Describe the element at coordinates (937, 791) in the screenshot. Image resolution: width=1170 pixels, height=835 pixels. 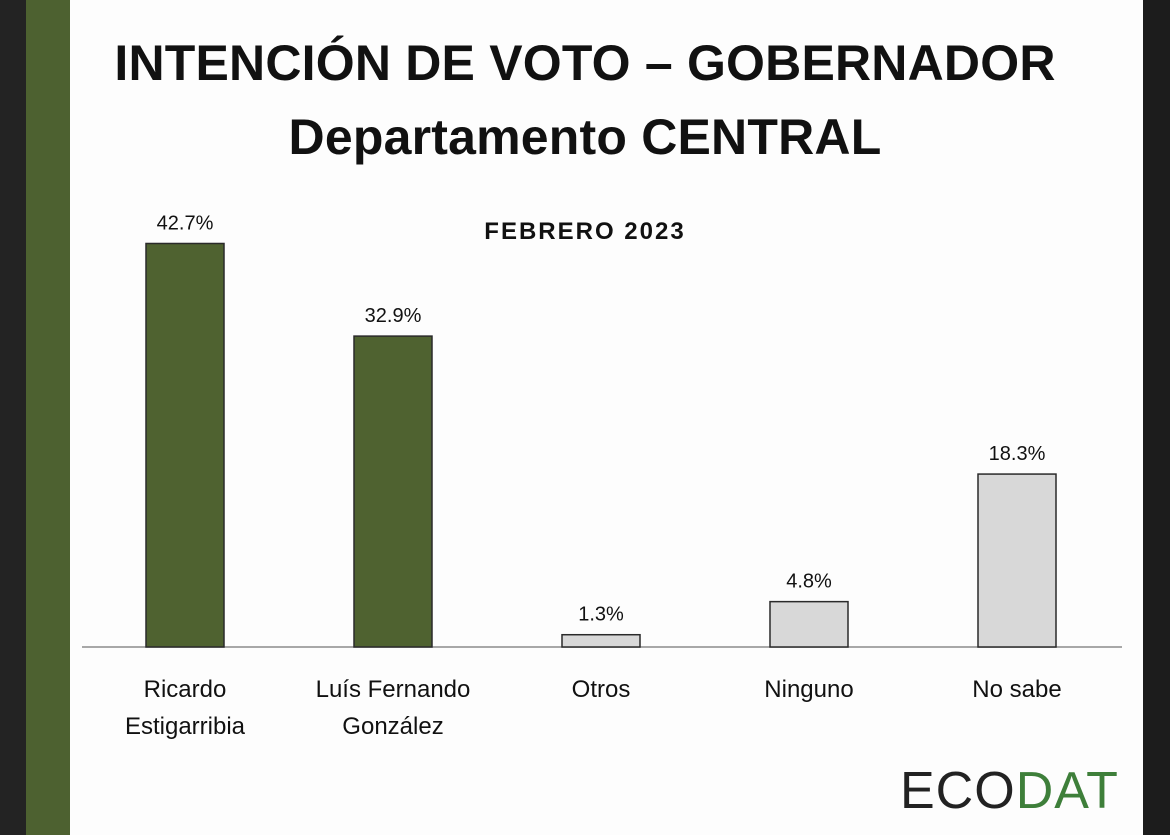
I see `logo-text-ec: EC` at that location.